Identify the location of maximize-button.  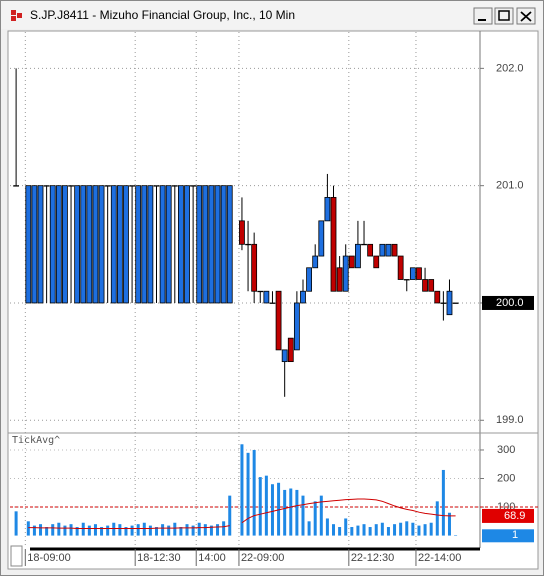
(504, 16).